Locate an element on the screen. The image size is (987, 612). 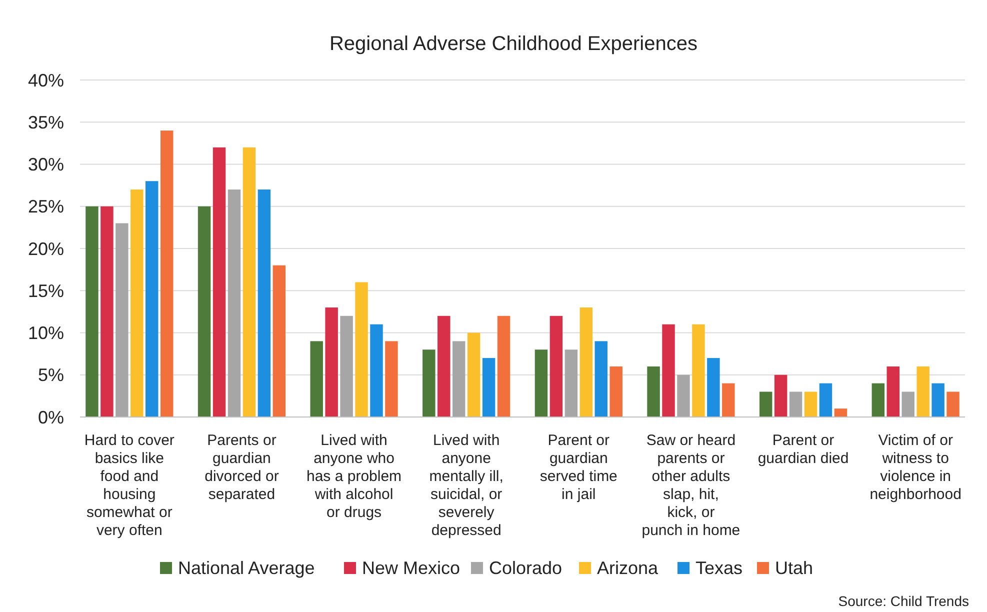
chart-title: Regional Adverse Childhood Experiences is located at coordinates (513, 44).